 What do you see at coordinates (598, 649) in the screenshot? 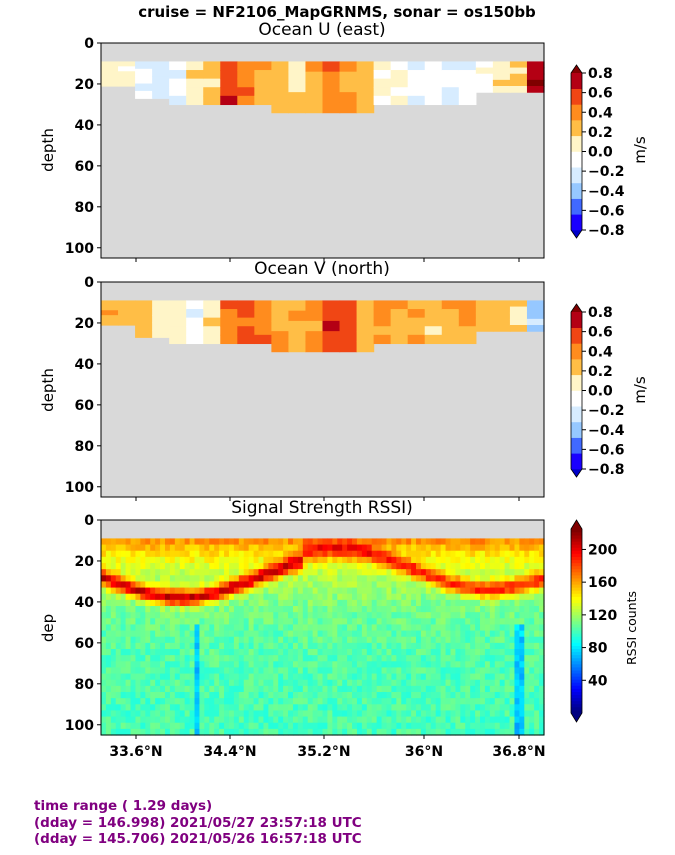
I see `colorbar-tick-label: 80` at bounding box center [598, 649].